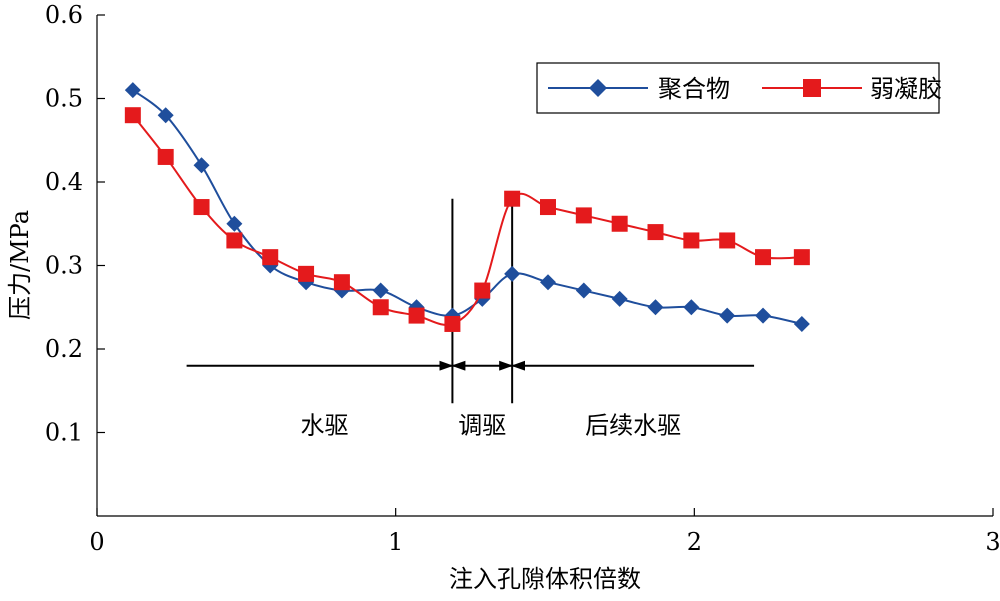 Image resolution: width=1000 pixels, height=601 pixels. I want to click on x-tick-label-3: 3, so click(992, 542).